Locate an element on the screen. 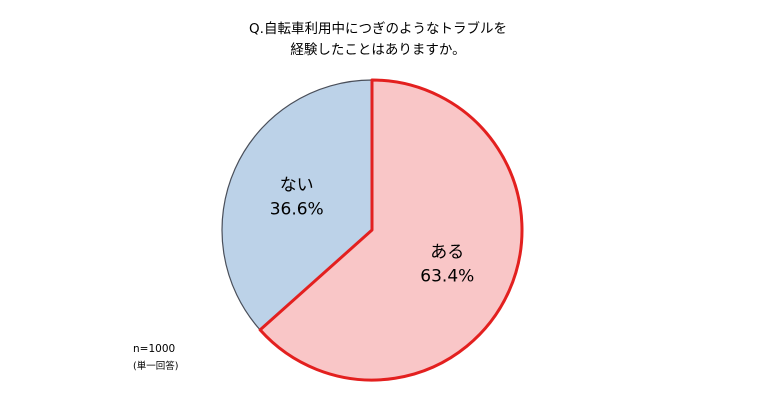  slice-category-label-nai: ない is located at coordinates (297, 185).